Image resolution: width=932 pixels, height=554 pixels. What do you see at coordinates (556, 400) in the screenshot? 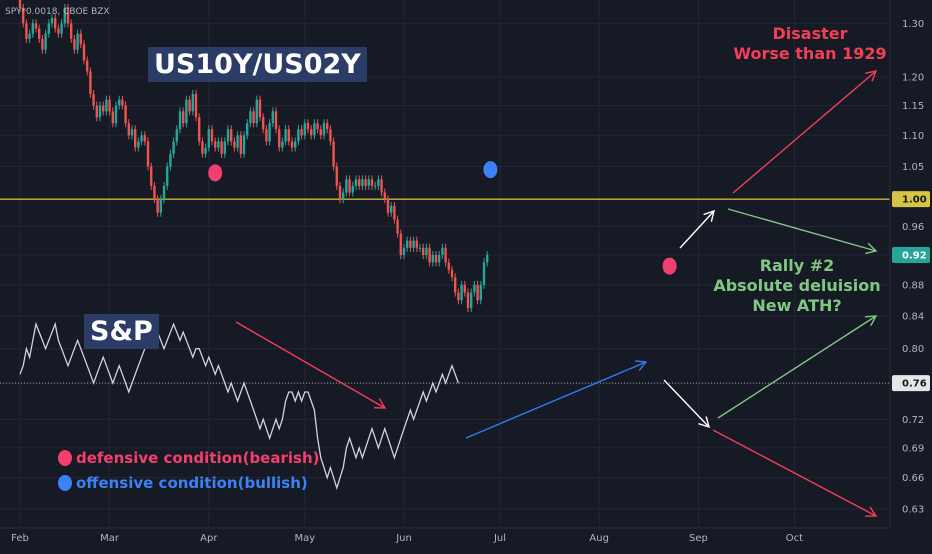
I see `arrow-sp-rise` at bounding box center [556, 400].